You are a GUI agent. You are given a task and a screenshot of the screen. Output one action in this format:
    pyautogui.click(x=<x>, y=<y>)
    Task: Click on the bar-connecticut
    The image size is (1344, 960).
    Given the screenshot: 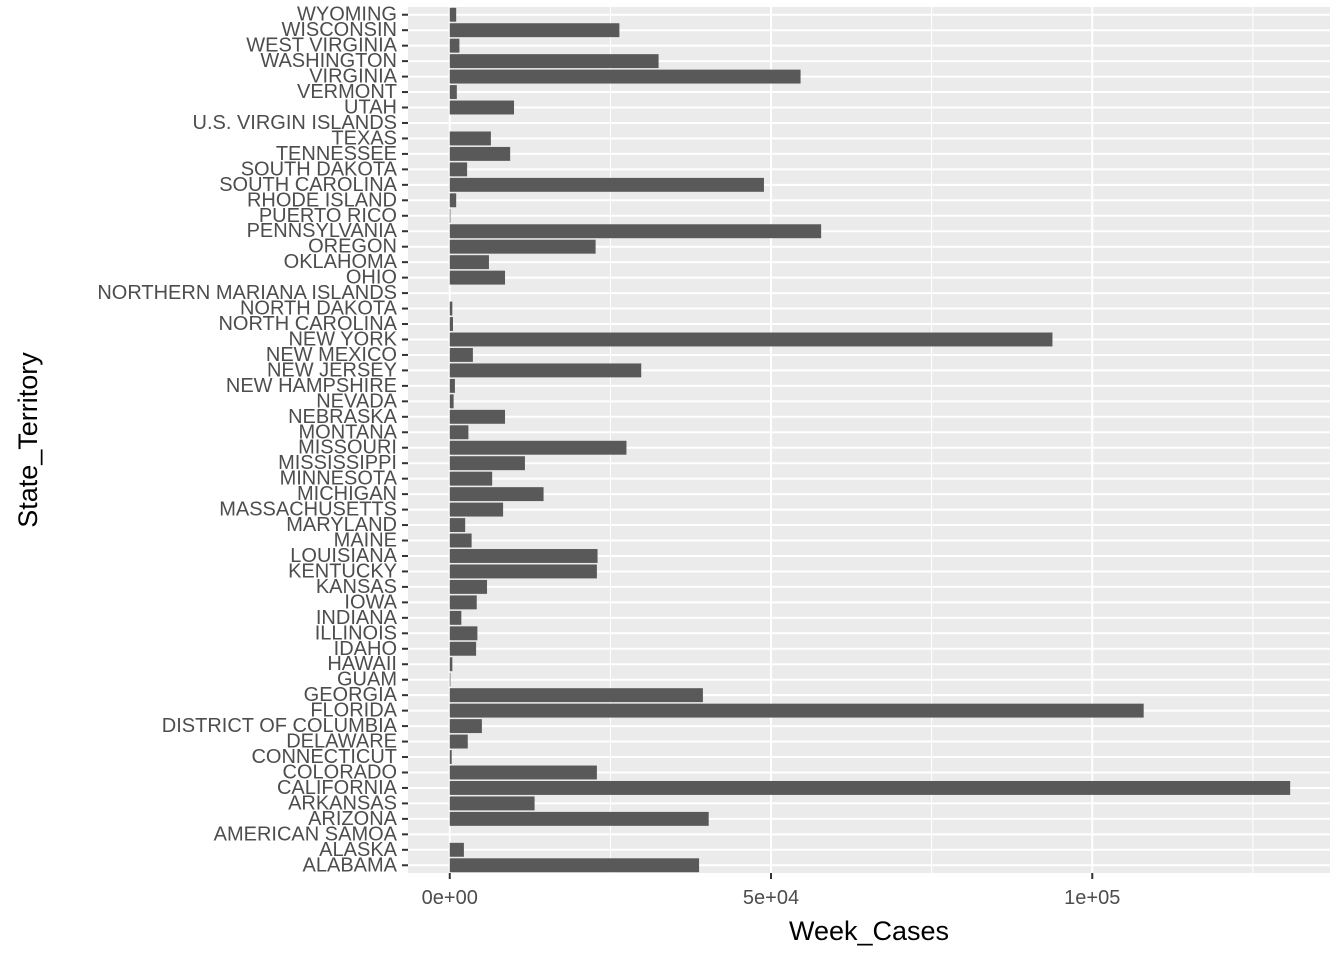 What is the action you would take?
    pyautogui.click(x=450, y=757)
    